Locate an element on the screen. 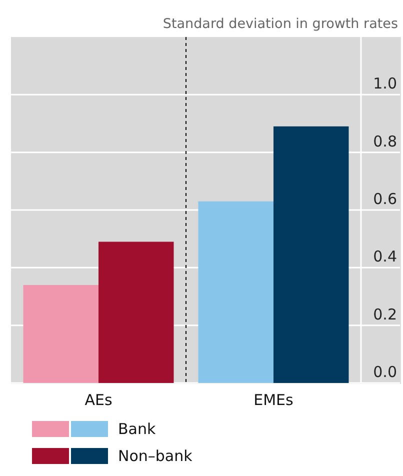 Image resolution: width=403 pixels, height=476 pixels. y-tick-label: 0.2 is located at coordinates (385, 314).